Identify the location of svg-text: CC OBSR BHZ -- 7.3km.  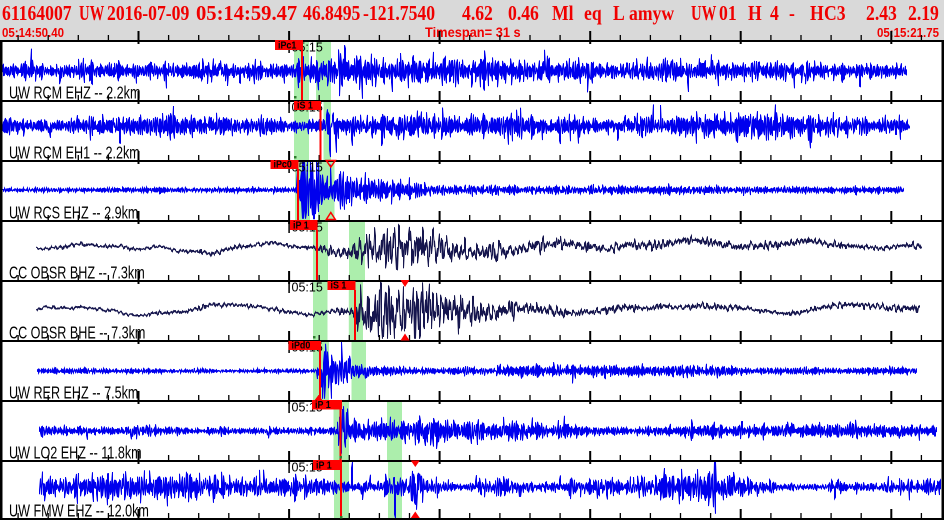
(77, 274).